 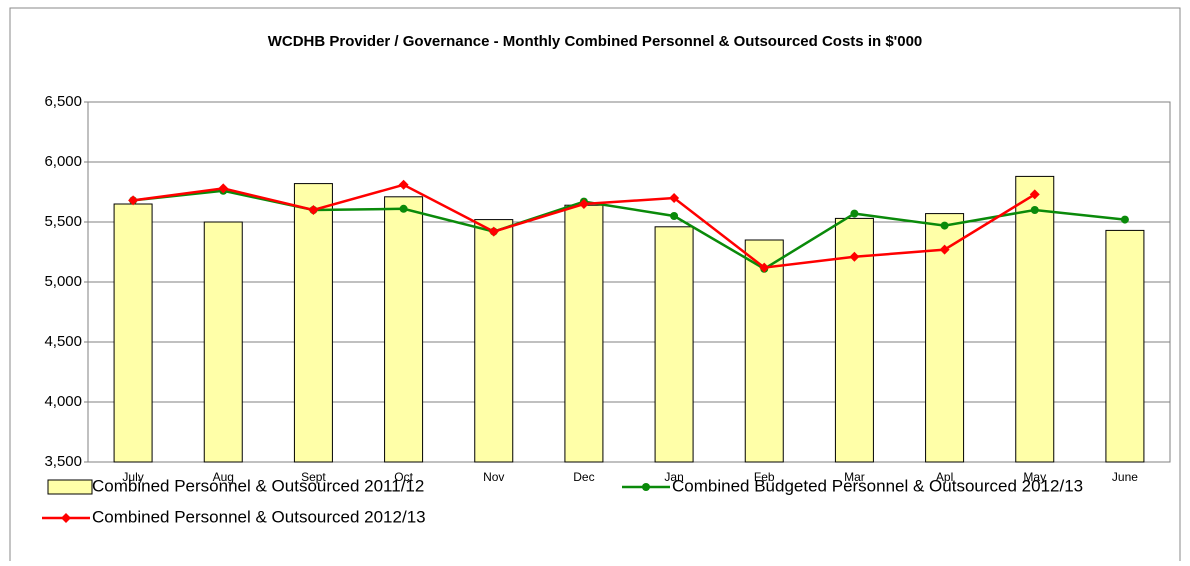 What do you see at coordinates (583, 477) in the screenshot?
I see `x-tick-label: Dec` at bounding box center [583, 477].